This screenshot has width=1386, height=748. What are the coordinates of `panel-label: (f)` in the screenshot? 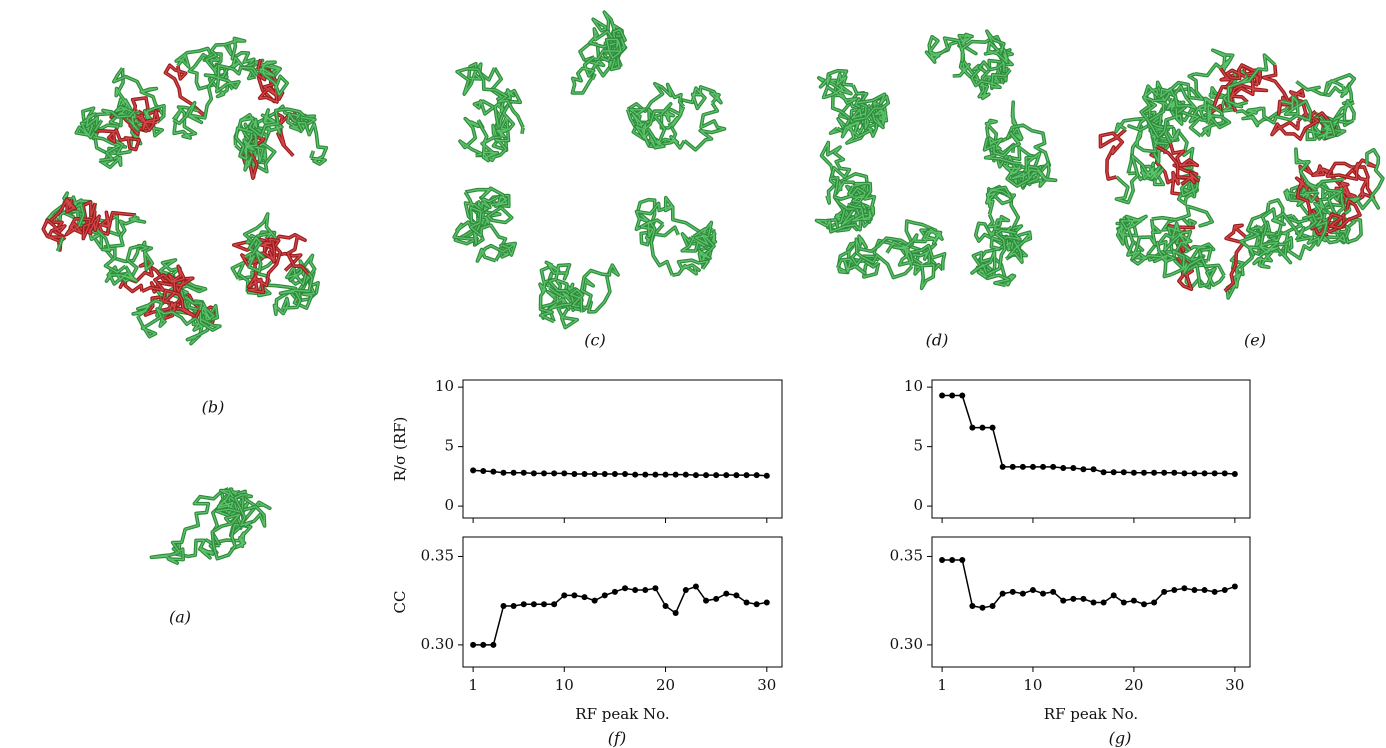 It's located at (617, 738).